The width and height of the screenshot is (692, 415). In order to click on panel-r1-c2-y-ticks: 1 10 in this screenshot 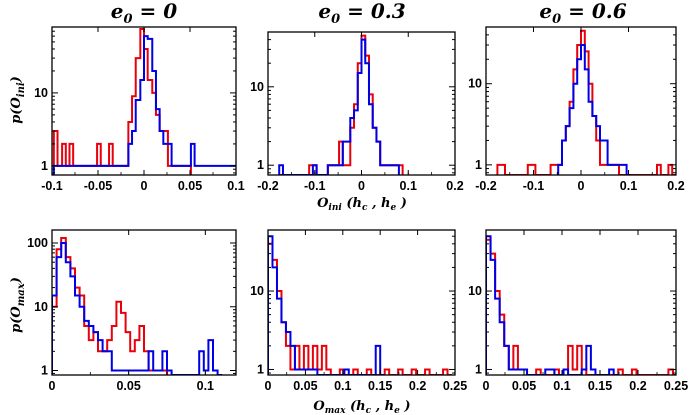, I will do `click(352, 102)`.